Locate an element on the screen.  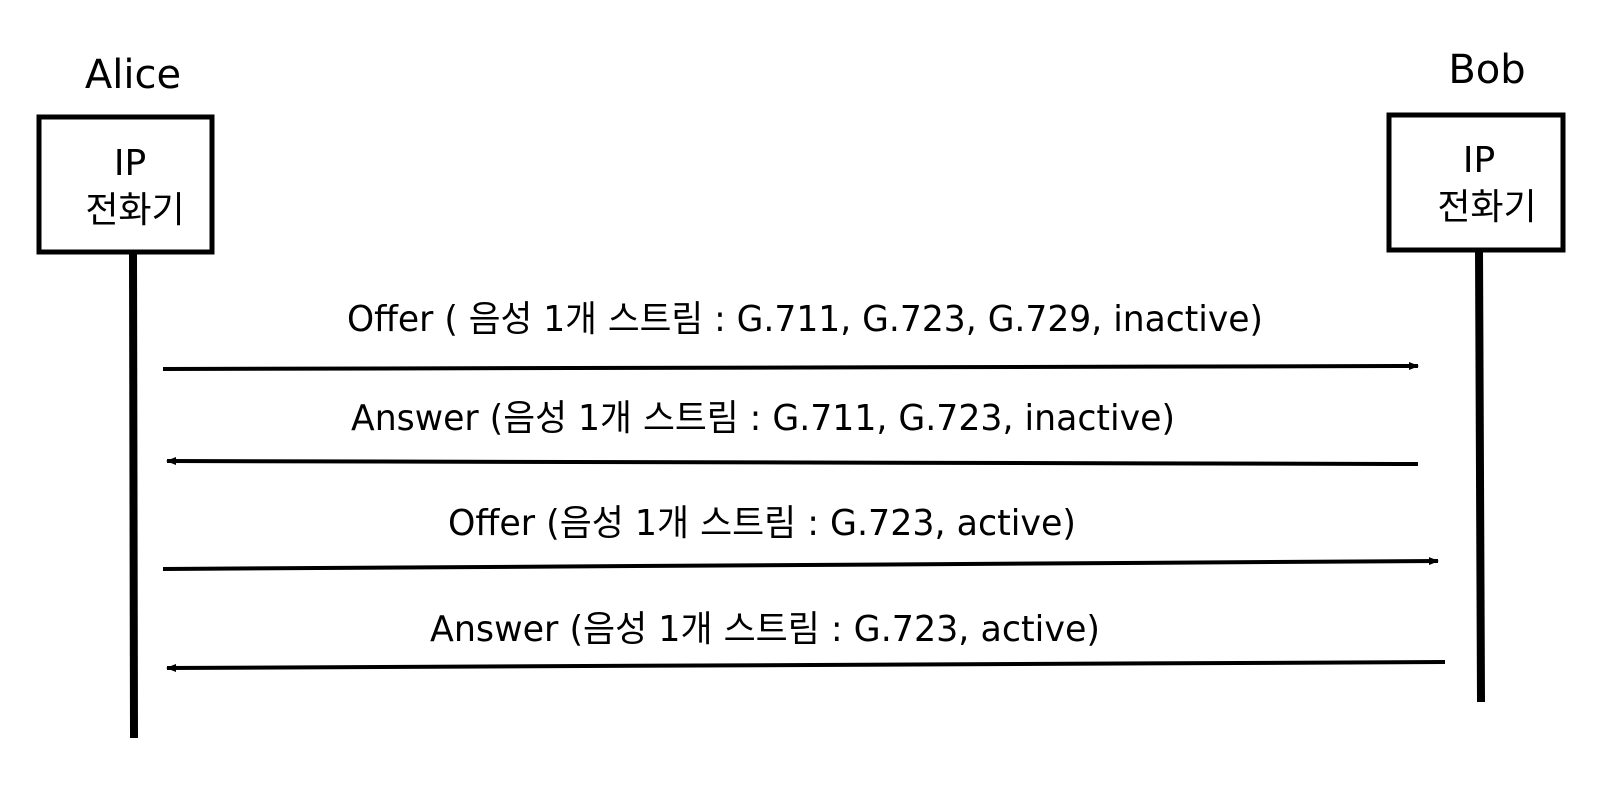
participant-name-alice: Alice is located at coordinates (133, 75).